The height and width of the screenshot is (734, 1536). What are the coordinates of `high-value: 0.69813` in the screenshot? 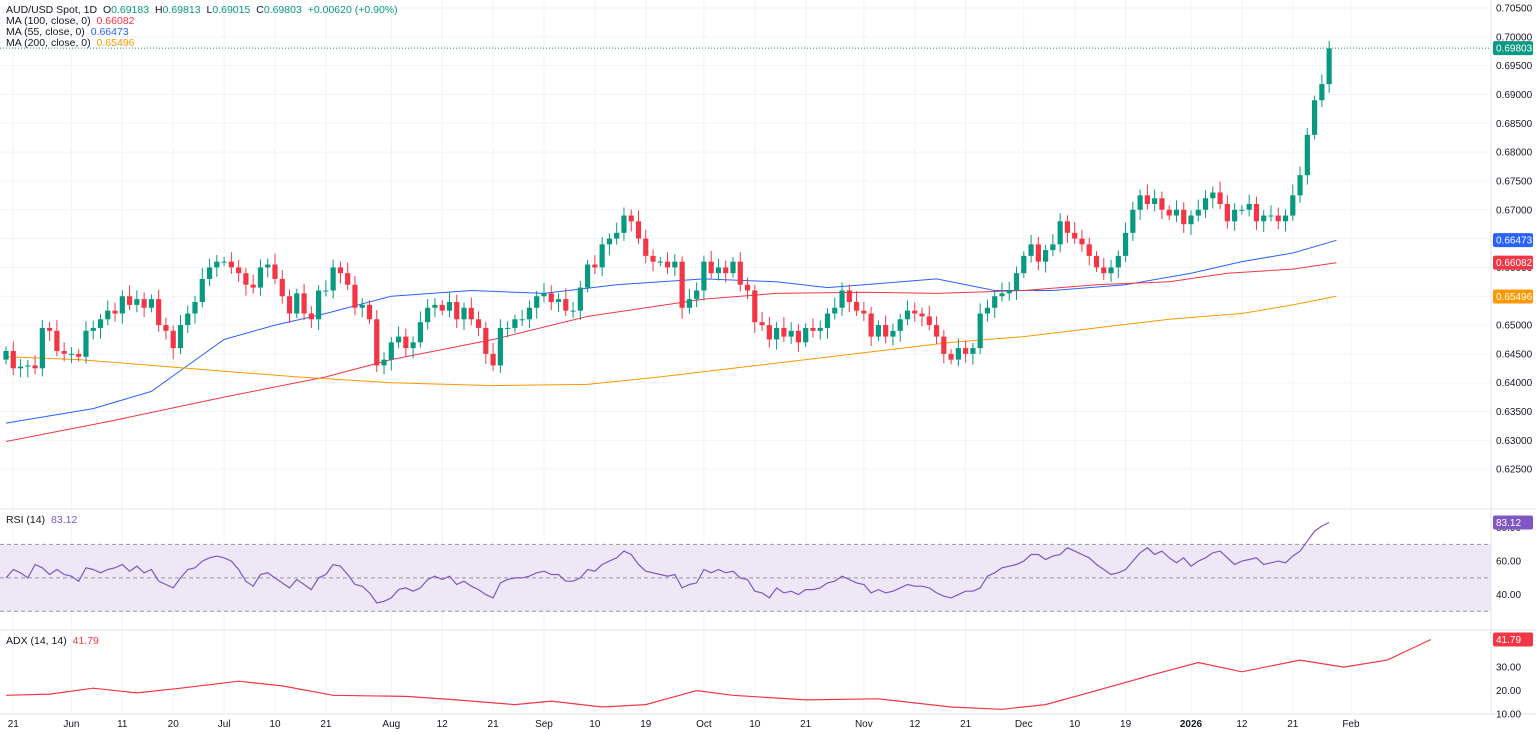 It's located at (181, 10).